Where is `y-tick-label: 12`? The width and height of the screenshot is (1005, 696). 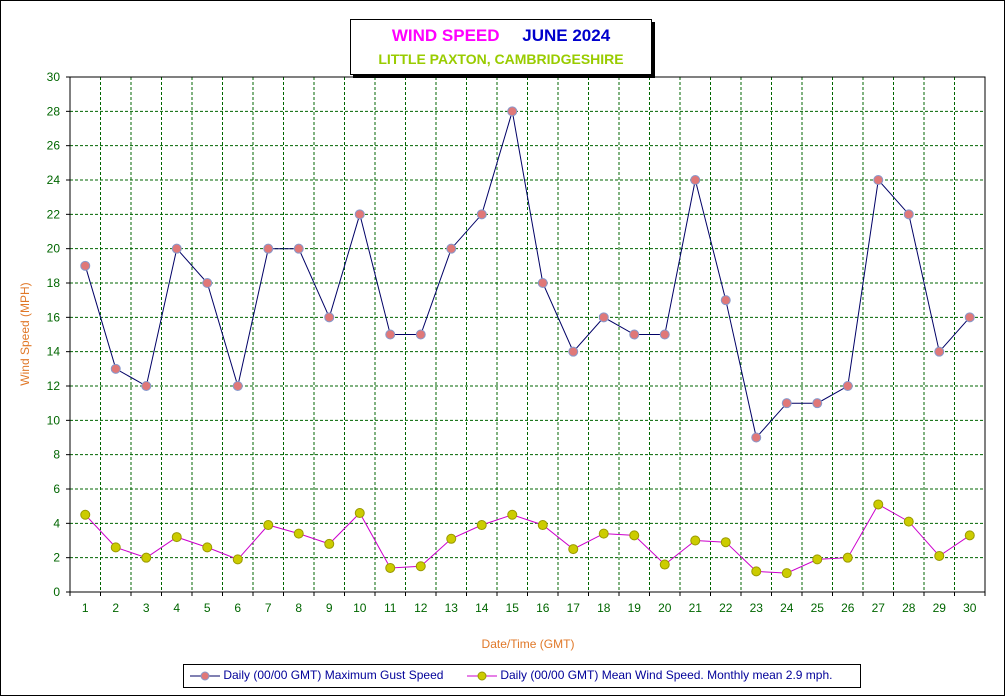 y-tick-label: 12 is located at coordinates (54, 386).